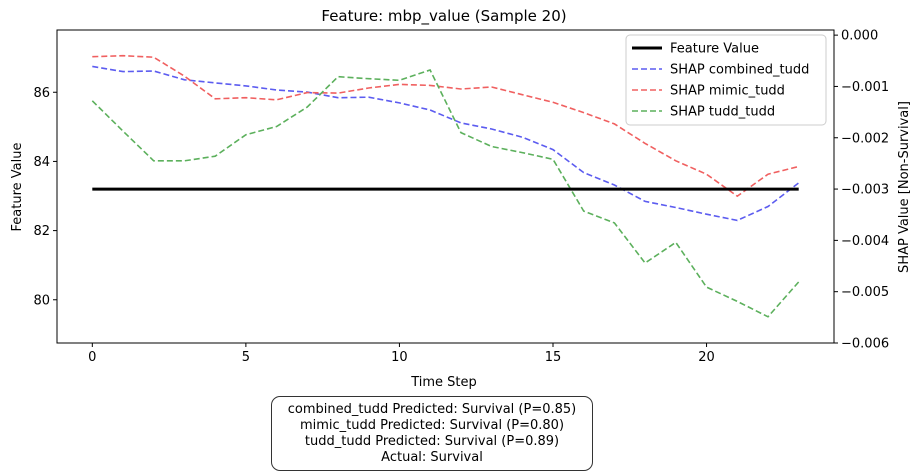 The image size is (922, 476). I want to click on y-tick-label: 86, so click(41, 93).